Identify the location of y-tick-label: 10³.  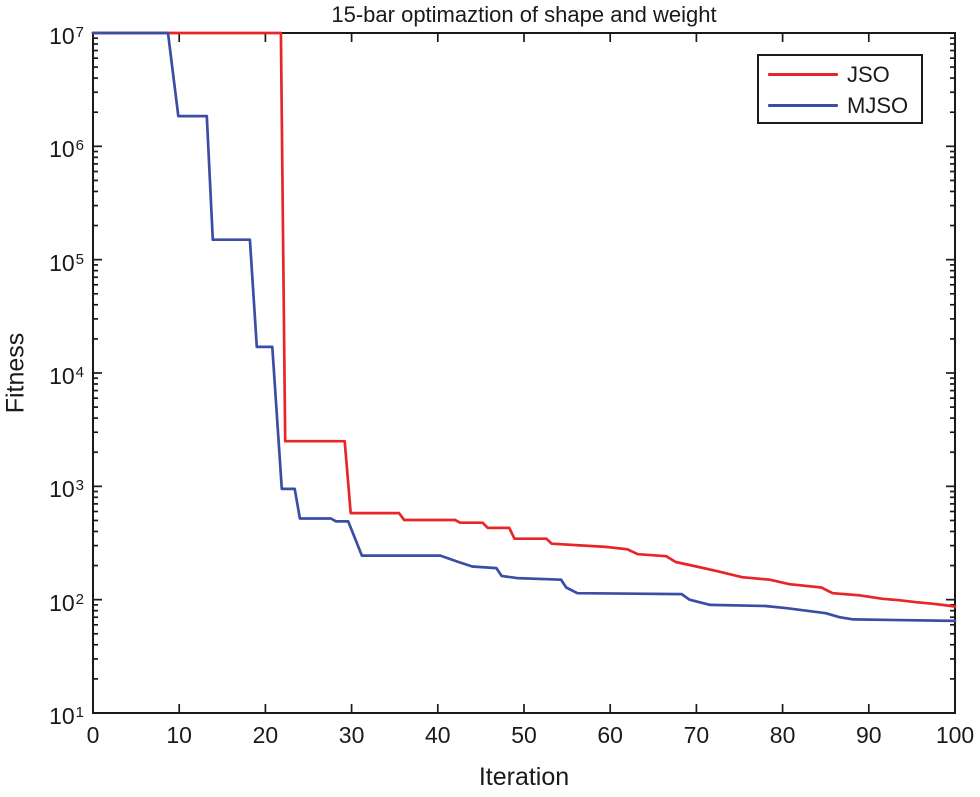
(66, 489).